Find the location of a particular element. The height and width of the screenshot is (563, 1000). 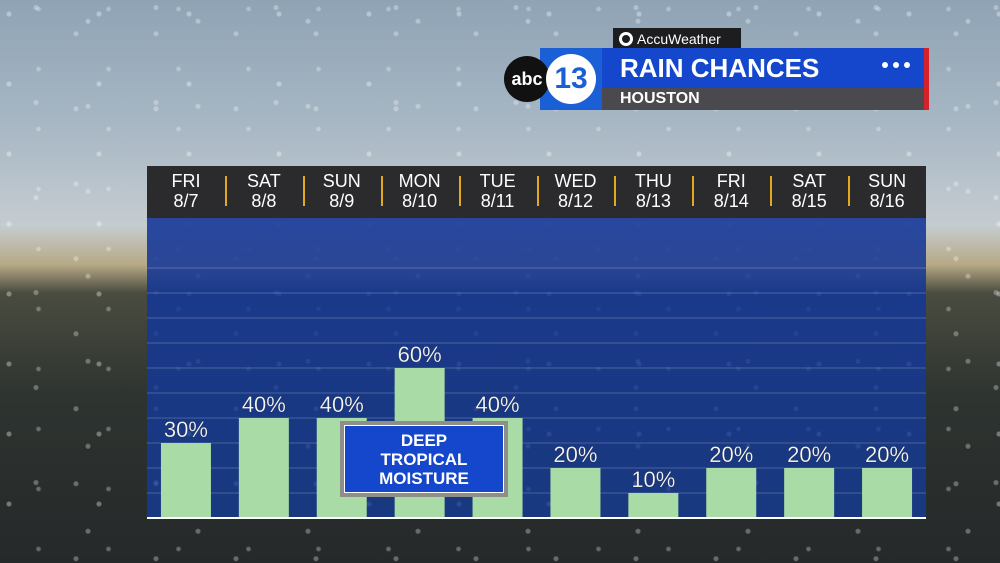

day-date: 8/15 is located at coordinates (809, 201).